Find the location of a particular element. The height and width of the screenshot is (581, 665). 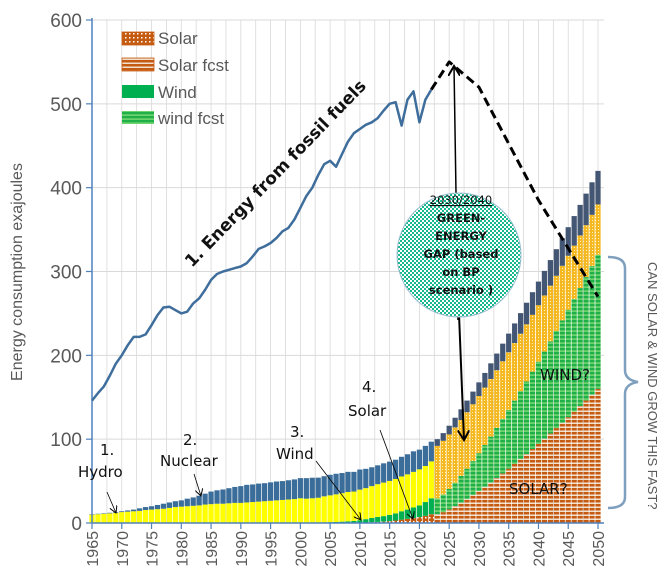

annotation-can-grow: CAN SOLAR & WIND GROW THIS FAST? is located at coordinates (652, 386).